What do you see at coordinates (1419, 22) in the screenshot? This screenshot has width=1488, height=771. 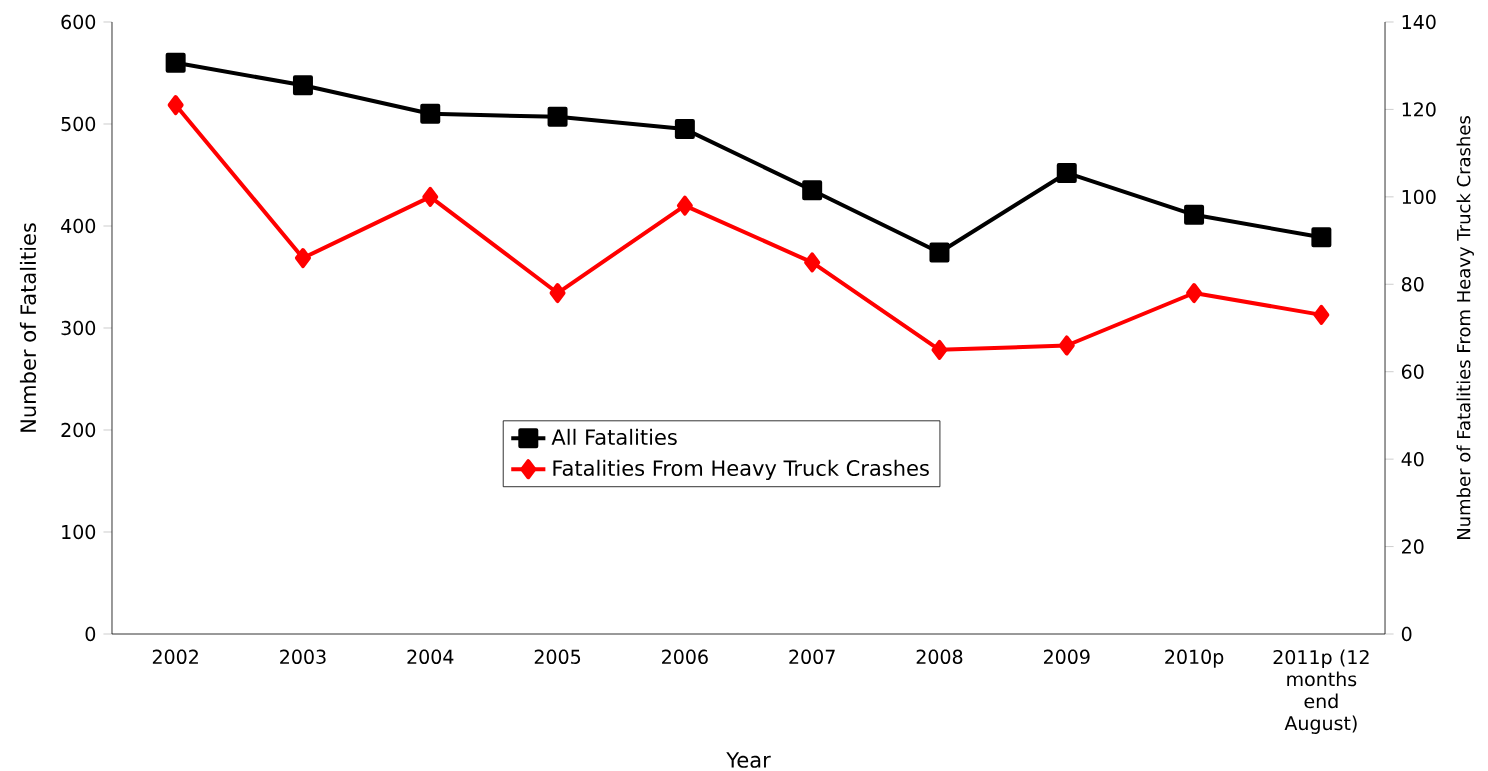 I see `y2-tick-label: 140` at bounding box center [1419, 22].